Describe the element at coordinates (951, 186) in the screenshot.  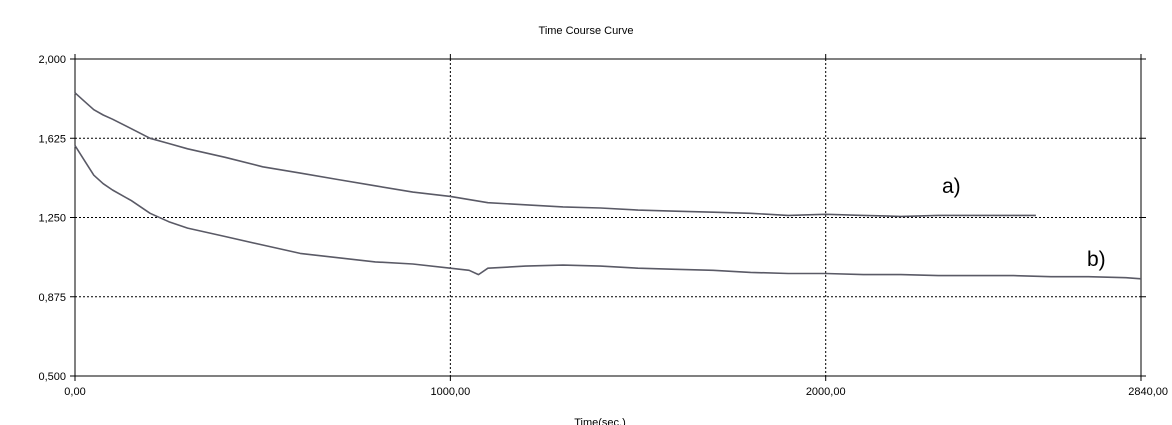
I see `series-a-label: a)` at that location.